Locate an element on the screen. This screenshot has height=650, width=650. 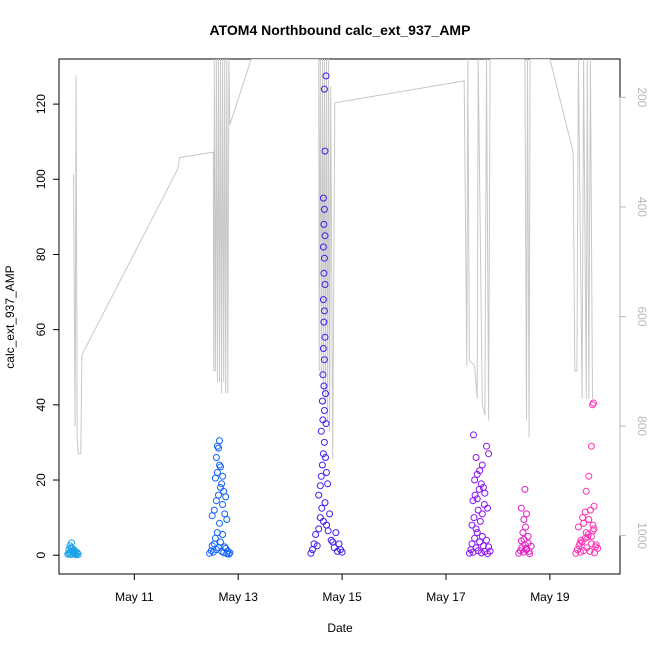
right-tick-label: 200 is located at coordinates (642, 97).